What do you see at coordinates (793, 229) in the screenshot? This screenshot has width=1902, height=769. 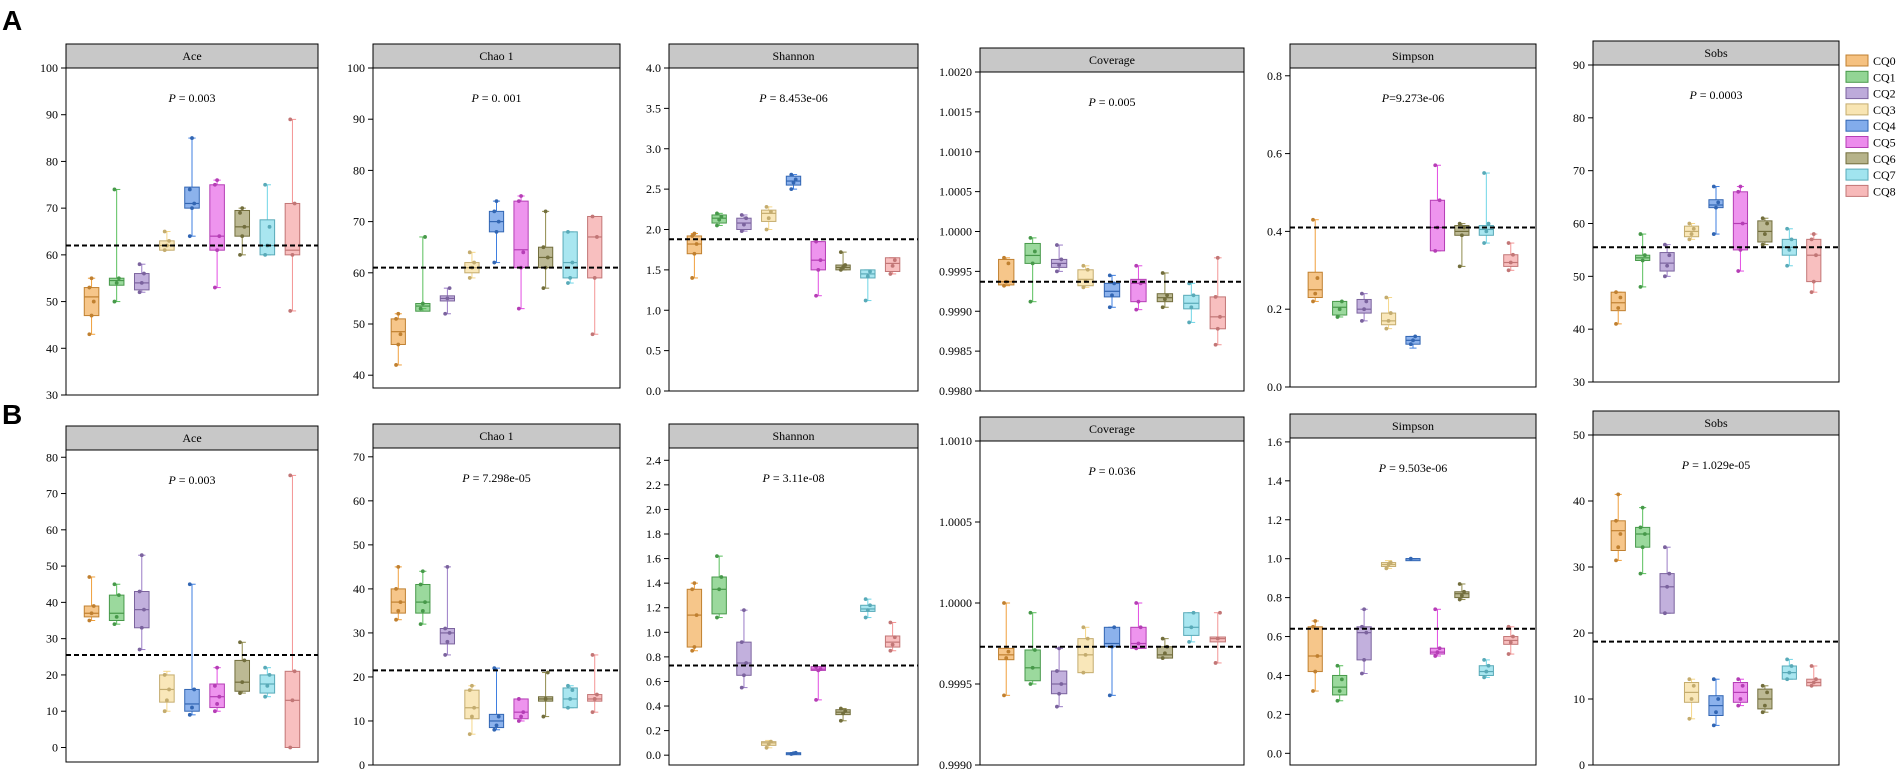 I see `plot-area` at bounding box center [793, 229].